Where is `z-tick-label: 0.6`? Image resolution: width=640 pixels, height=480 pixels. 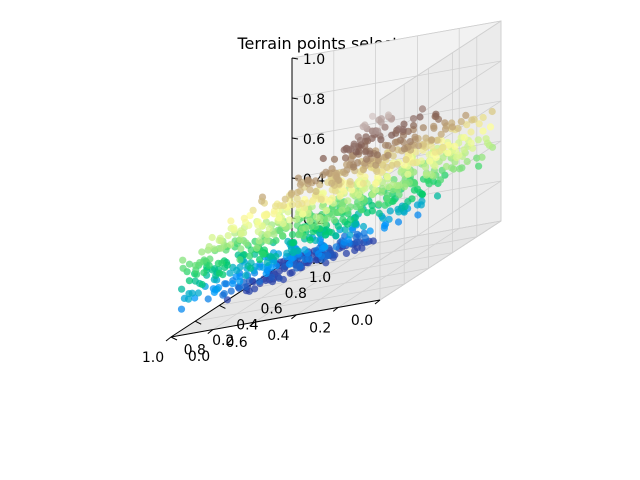 z-tick-label: 0.6 is located at coordinates (314, 140).